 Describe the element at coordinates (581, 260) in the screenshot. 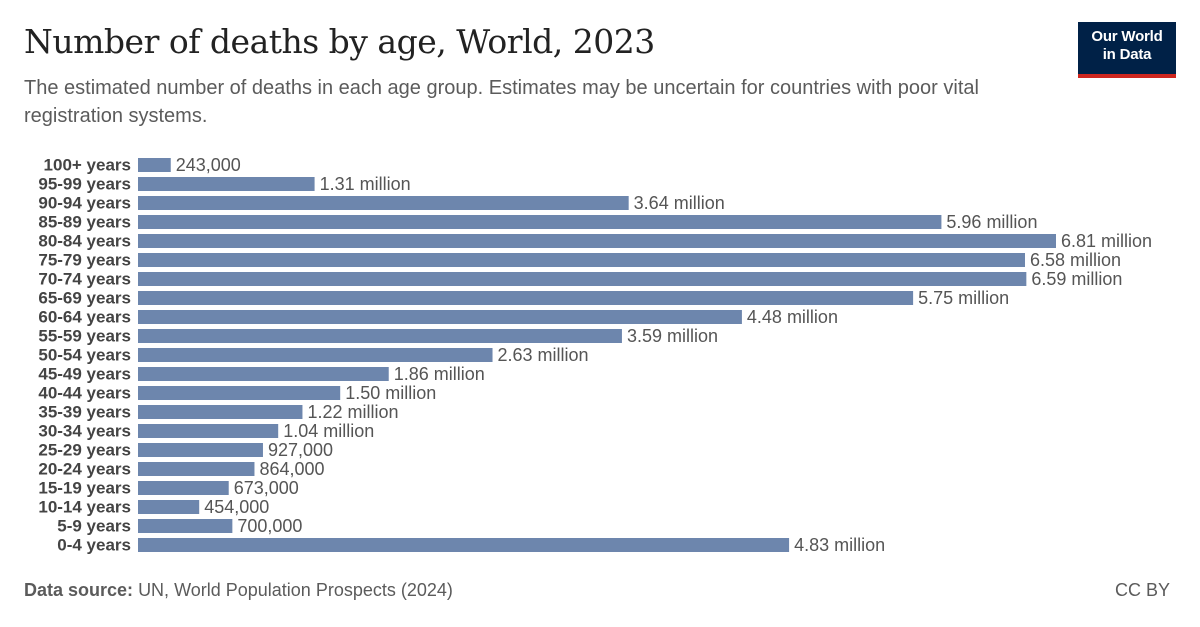

I see `bar-75-79-years` at that location.